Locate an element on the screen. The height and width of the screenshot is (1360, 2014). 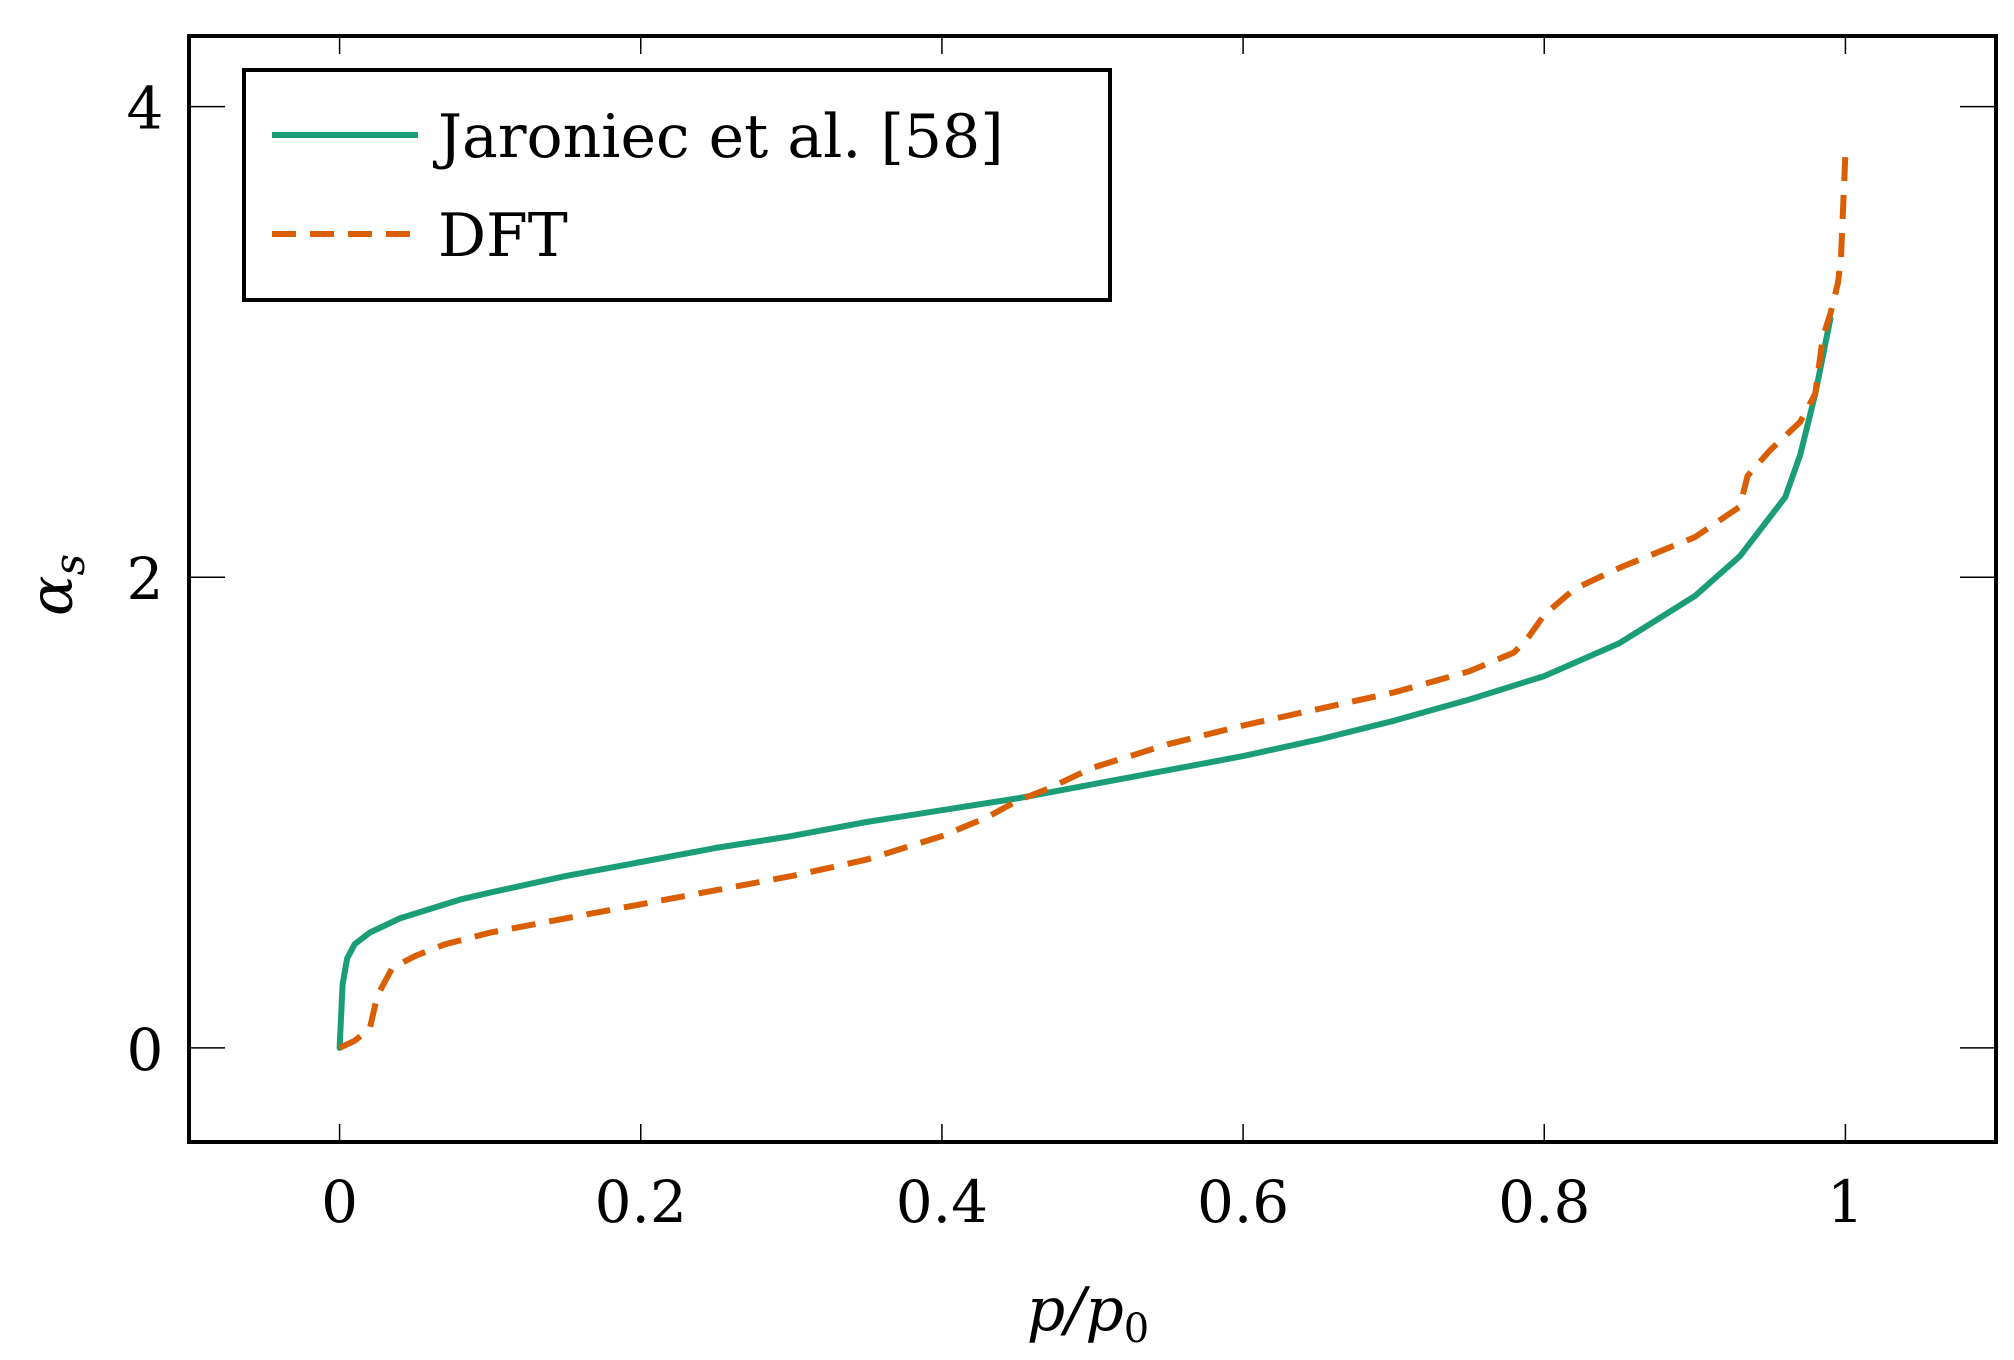
x-tick-label: 0.2 is located at coordinates (641, 1202).